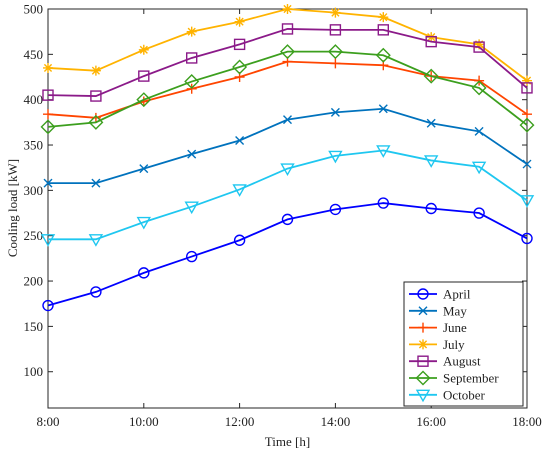 The image size is (550, 454). I want to click on y-tick-label: 250, so click(34, 235).